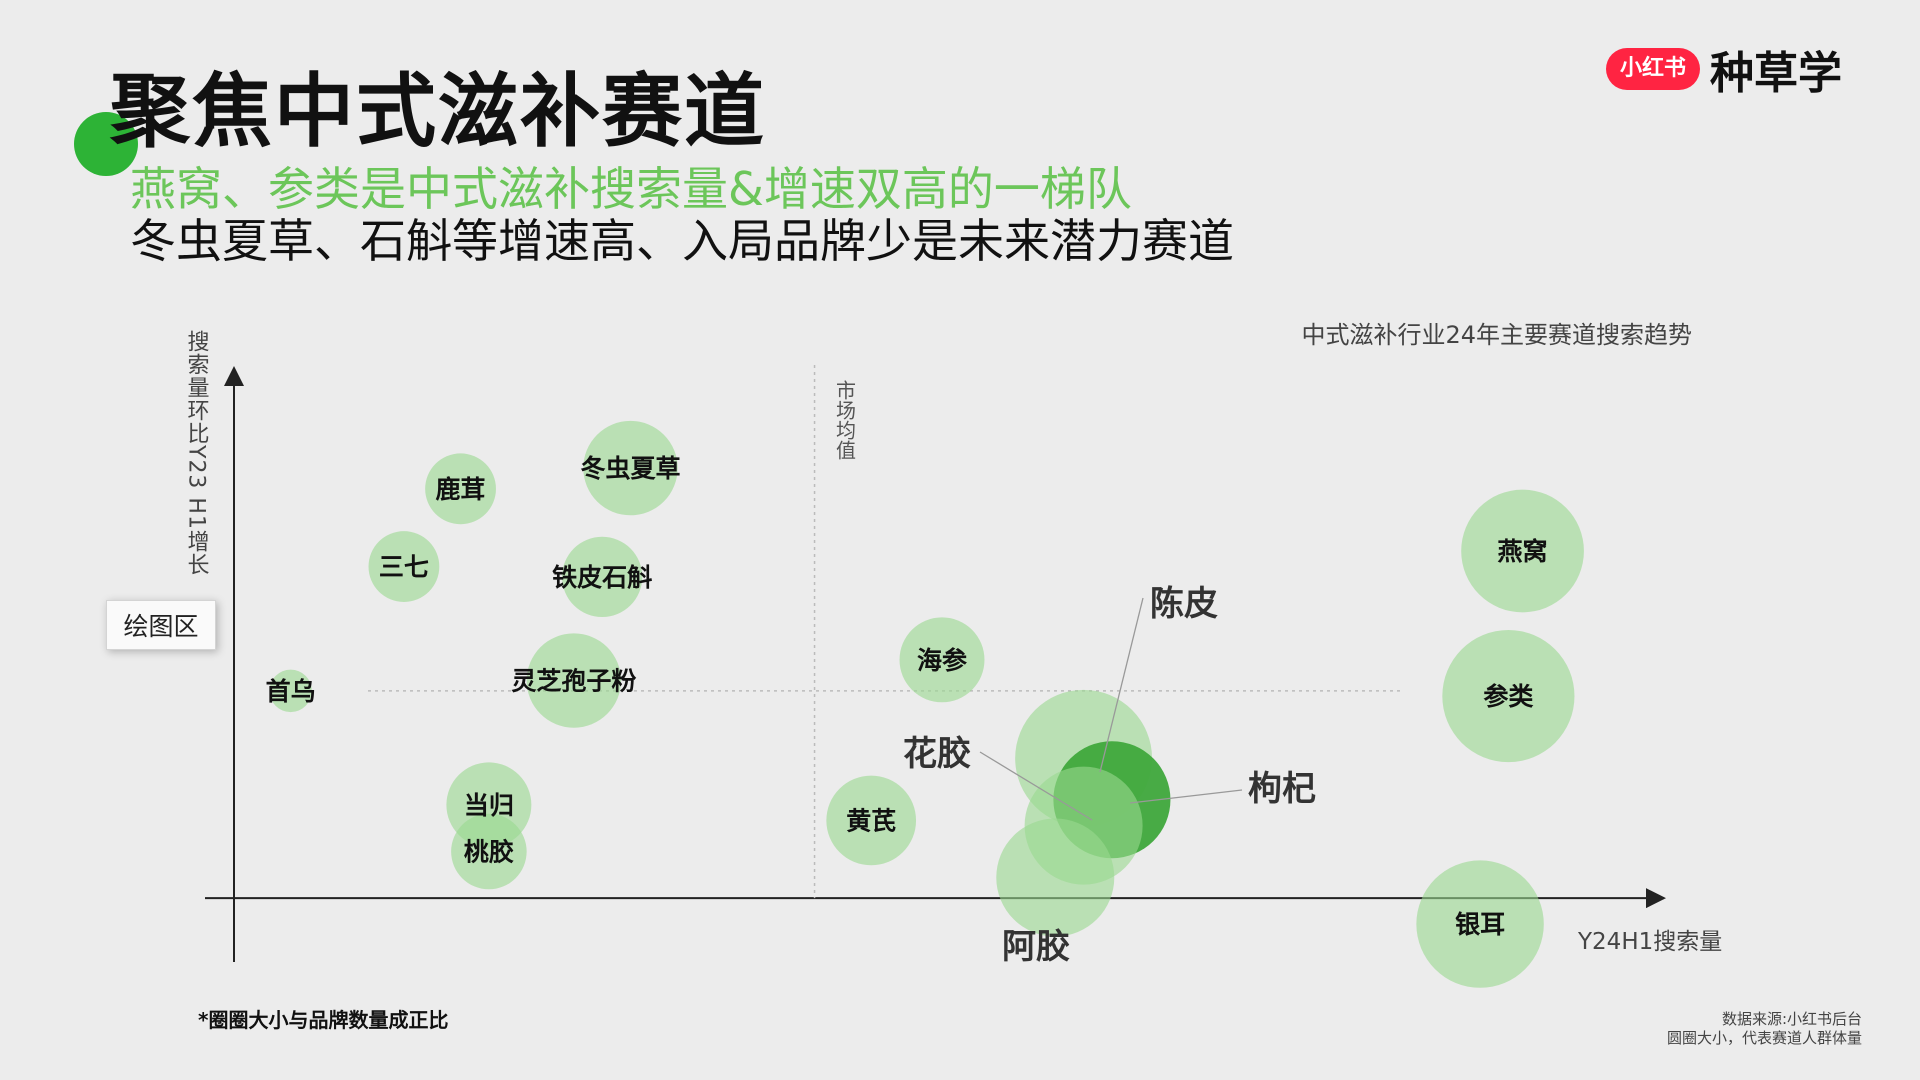  Describe the element at coordinates (161, 625) in the screenshot. I see `plot-area-tooltip: 绘图区` at that location.